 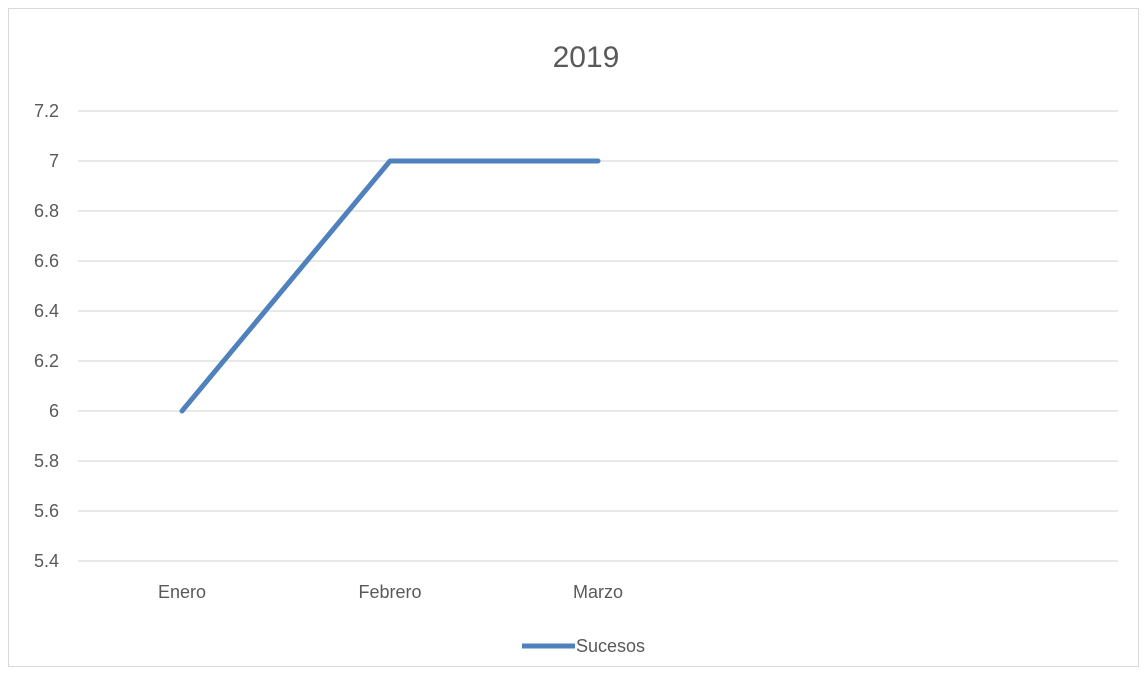 What do you see at coordinates (46, 111) in the screenshot?
I see `y-tick-label: 7.2` at bounding box center [46, 111].